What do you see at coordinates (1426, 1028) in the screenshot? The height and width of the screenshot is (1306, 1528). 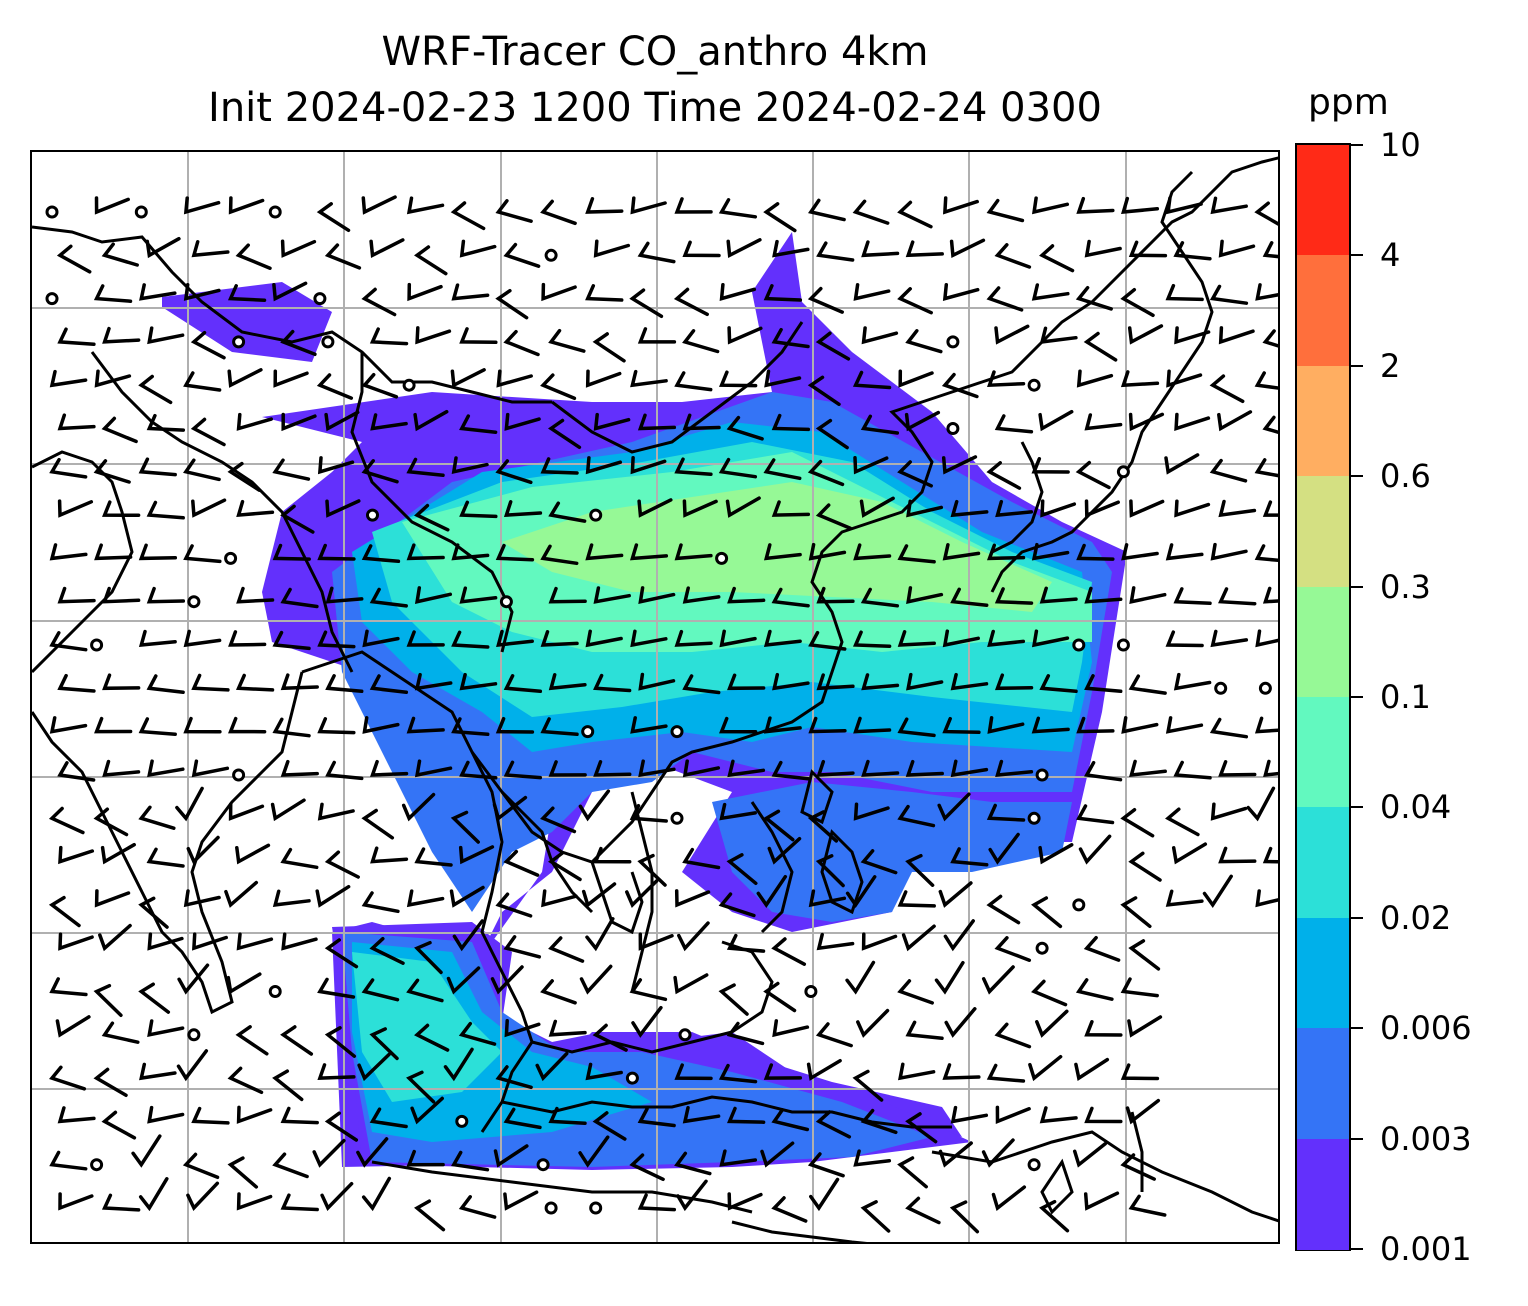 I see `colorbar-tick-label: 0.006` at bounding box center [1426, 1028].